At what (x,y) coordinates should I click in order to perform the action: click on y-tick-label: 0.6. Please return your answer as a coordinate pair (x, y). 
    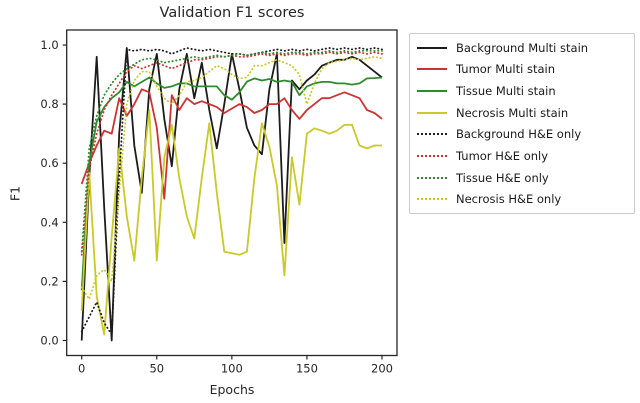
    Looking at the image, I should click on (49, 163).